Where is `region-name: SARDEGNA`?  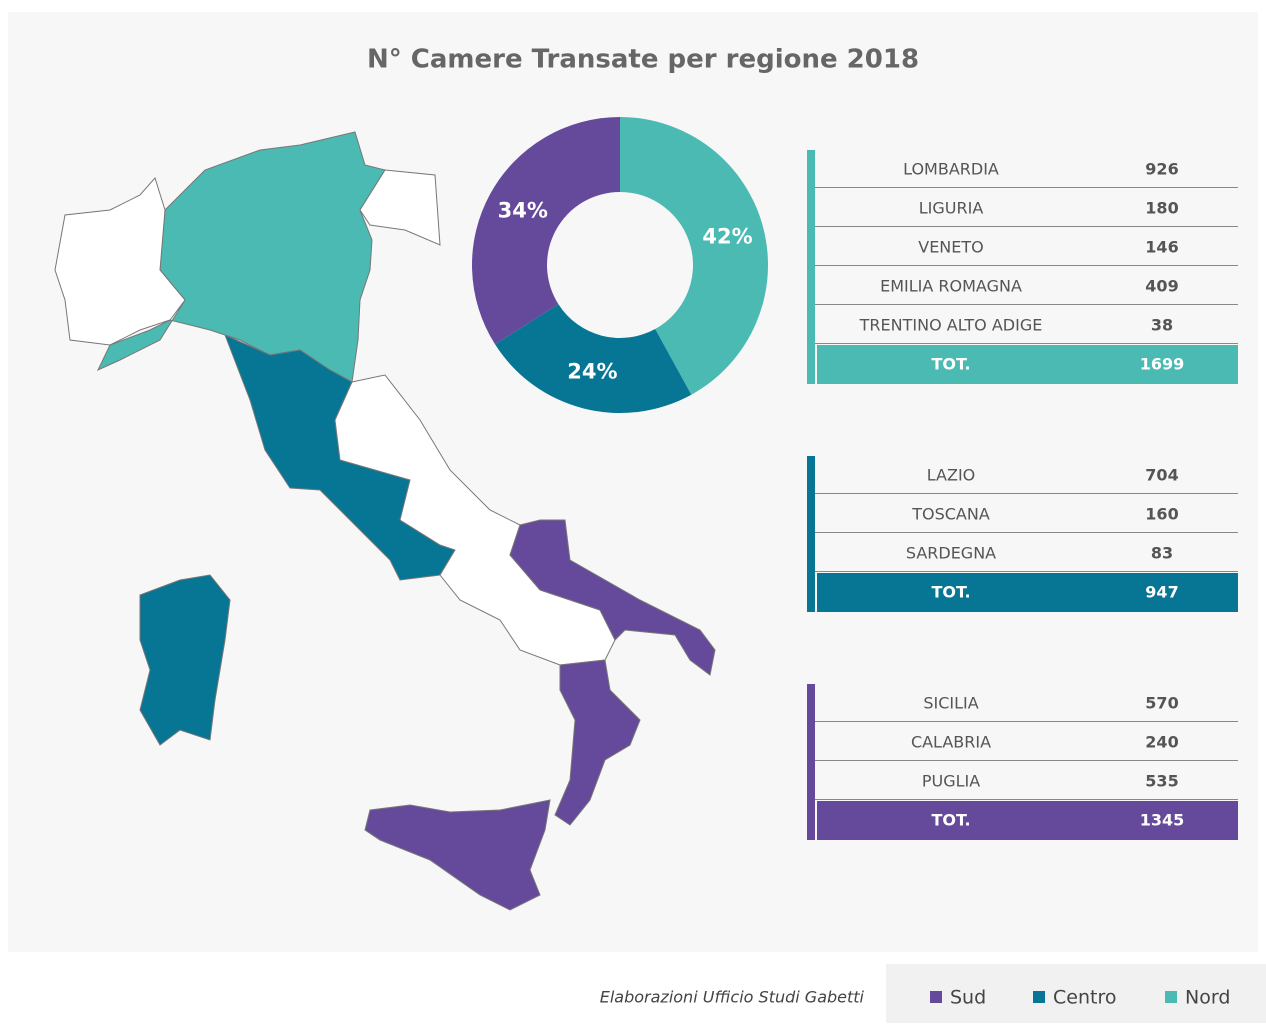
region-name: SARDEGNA is located at coordinates (951, 553).